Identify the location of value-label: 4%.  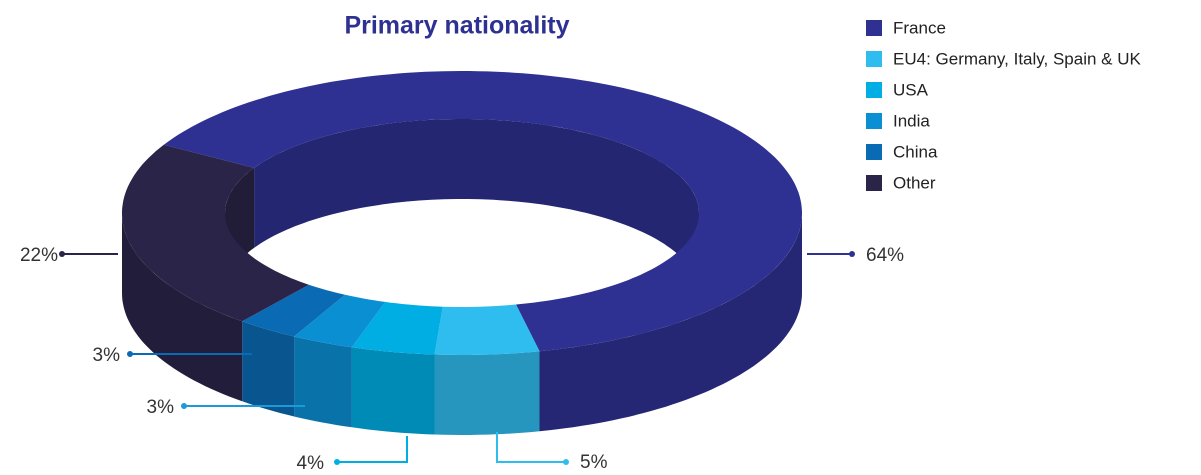
(311, 463).